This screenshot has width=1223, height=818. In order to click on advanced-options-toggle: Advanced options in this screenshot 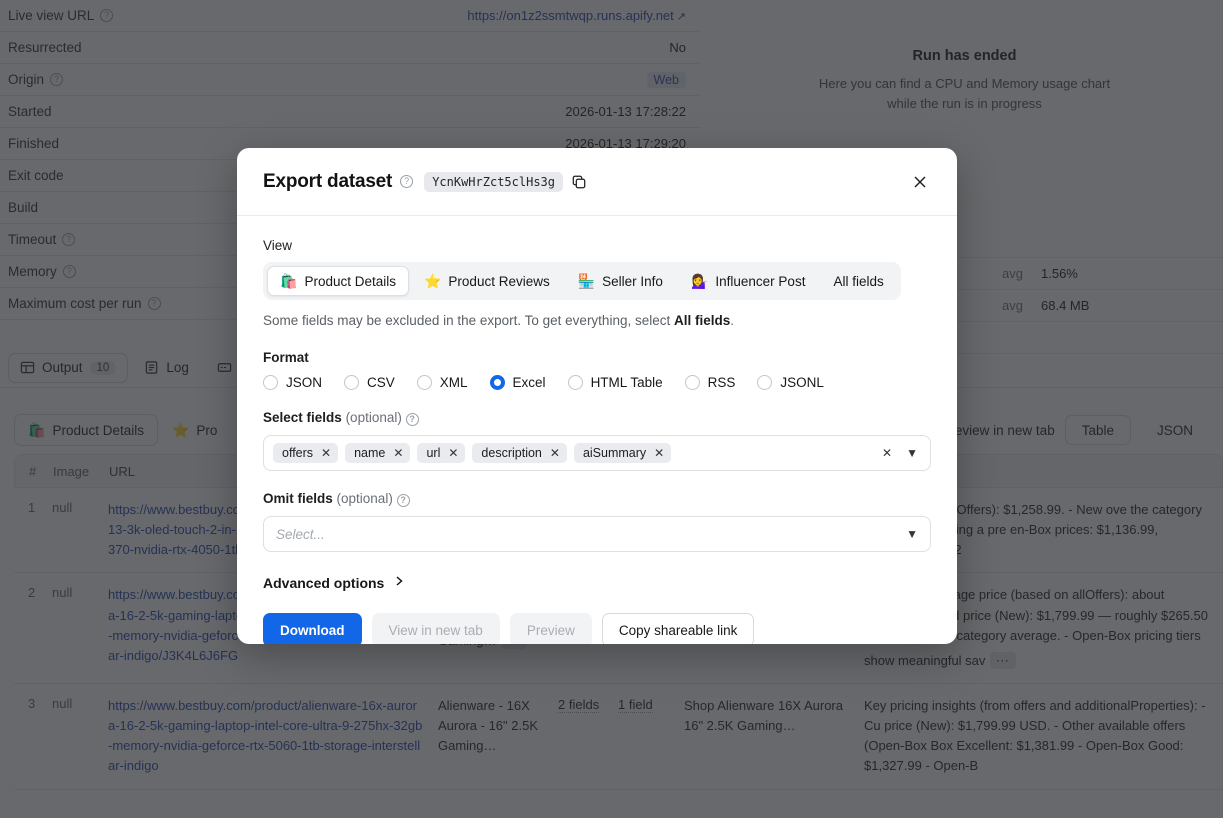, I will do `click(597, 582)`.